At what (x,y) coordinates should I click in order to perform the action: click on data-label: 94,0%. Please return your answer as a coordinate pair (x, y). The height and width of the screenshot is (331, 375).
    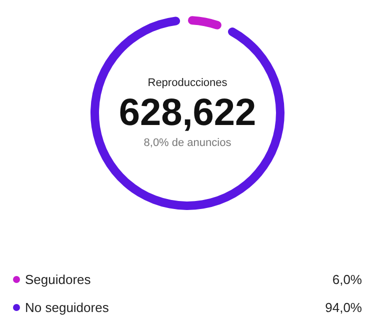
    Looking at the image, I should click on (343, 307).